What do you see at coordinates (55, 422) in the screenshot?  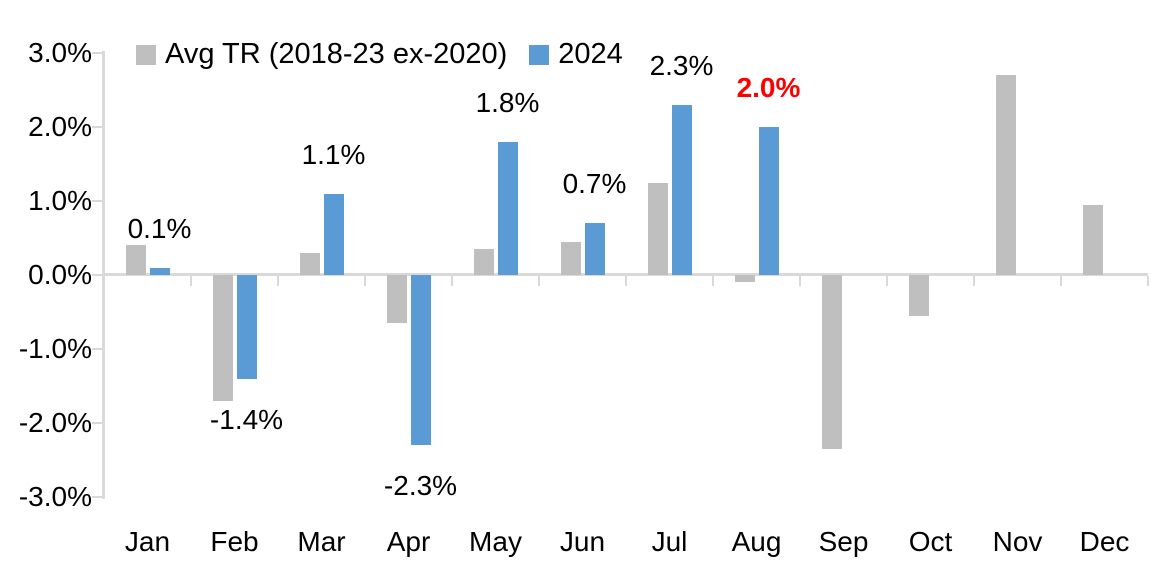 I see `y-axis-label: -2.0%` at bounding box center [55, 422].